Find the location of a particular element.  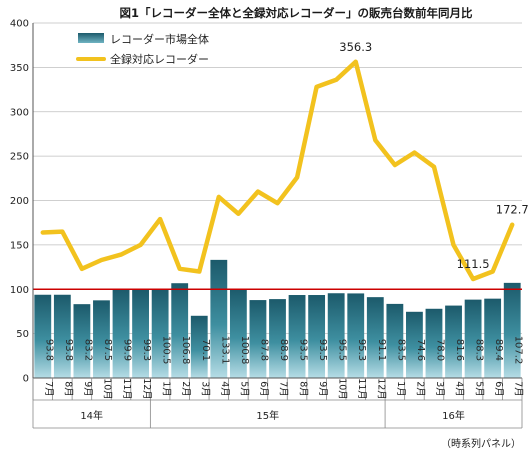

bar-value-label: 83.2 is located at coordinates (87, 350).